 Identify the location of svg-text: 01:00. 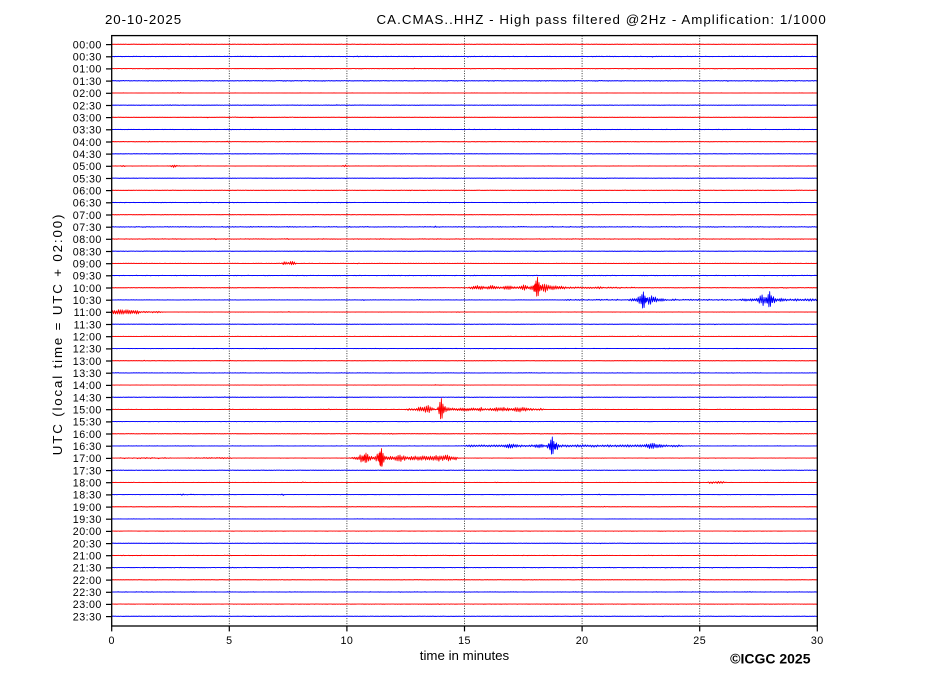
(87, 70).